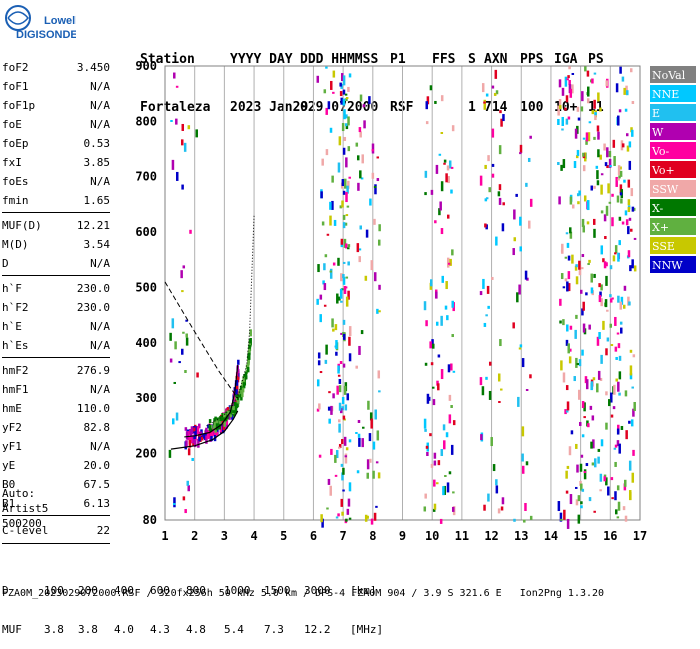 Image resolution: width=700 pixels, height=649 pixels. Describe the element at coordinates (56, 389) in the screenshot. I see `param-hmf1: hmF1 N/A` at that location.